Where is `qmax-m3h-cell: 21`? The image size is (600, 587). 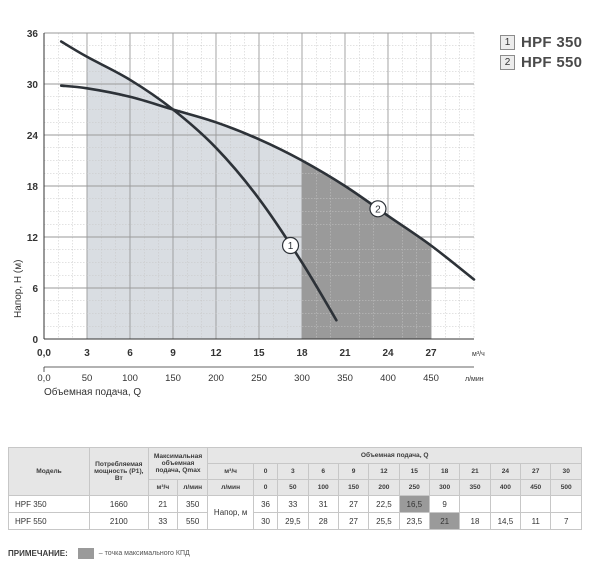 qmax-m3h-cell: 21 is located at coordinates (162, 504).